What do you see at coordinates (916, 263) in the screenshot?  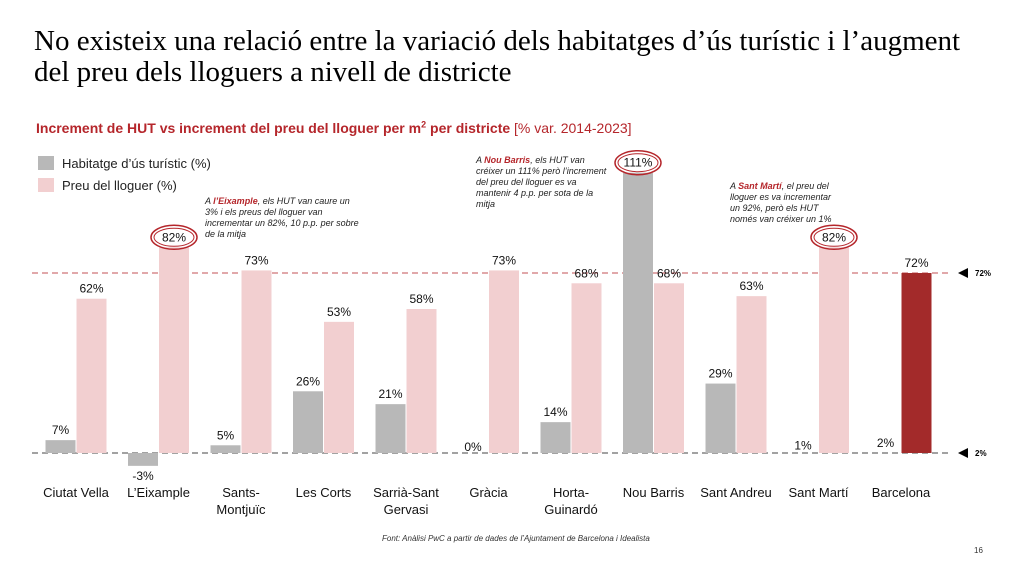 I see `data-label-rent: 72%` at bounding box center [916, 263].